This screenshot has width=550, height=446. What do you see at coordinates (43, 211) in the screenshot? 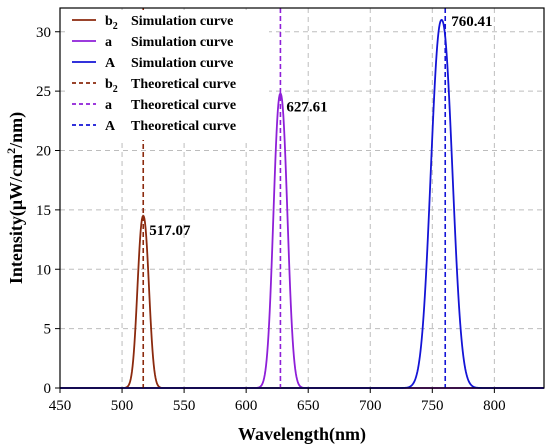
I see `y-tick-label: 15` at bounding box center [43, 211].